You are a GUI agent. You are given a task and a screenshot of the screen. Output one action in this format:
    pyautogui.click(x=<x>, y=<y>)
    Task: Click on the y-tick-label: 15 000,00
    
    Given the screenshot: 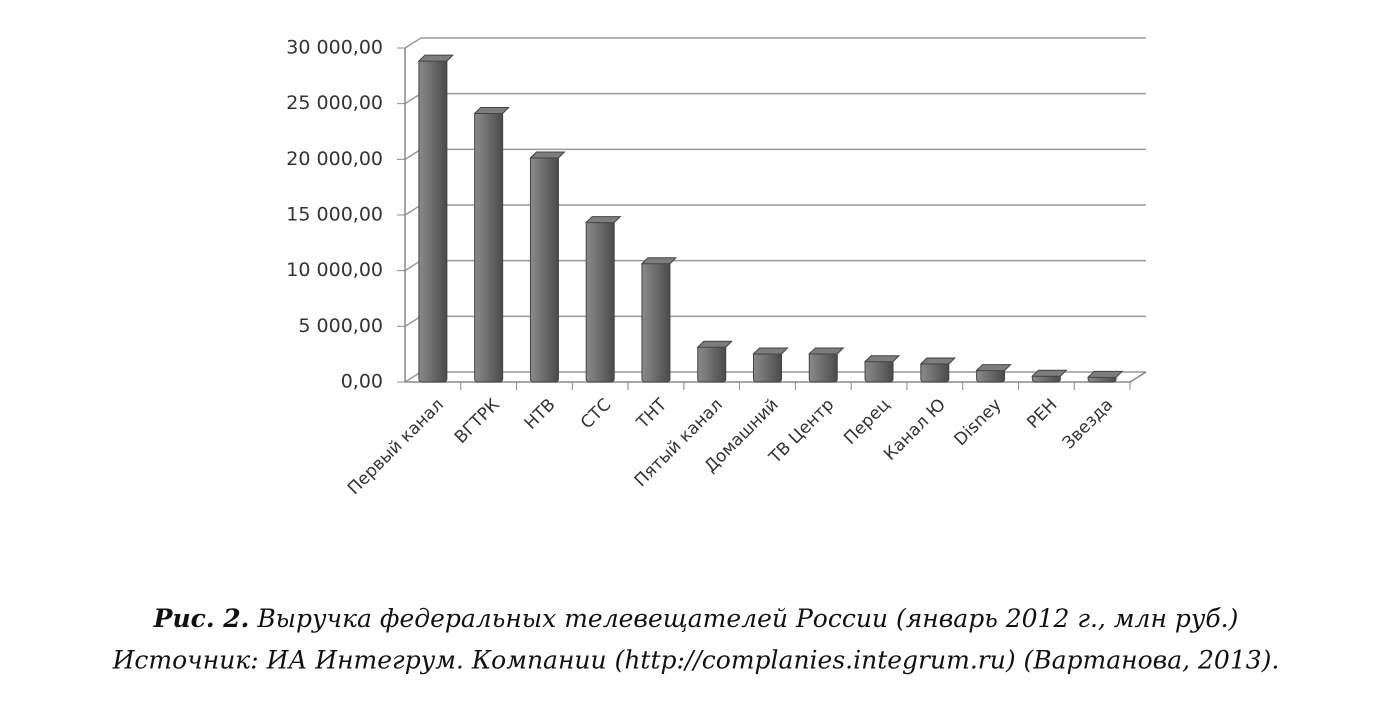 What is the action you would take?
    pyautogui.click(x=334, y=215)
    